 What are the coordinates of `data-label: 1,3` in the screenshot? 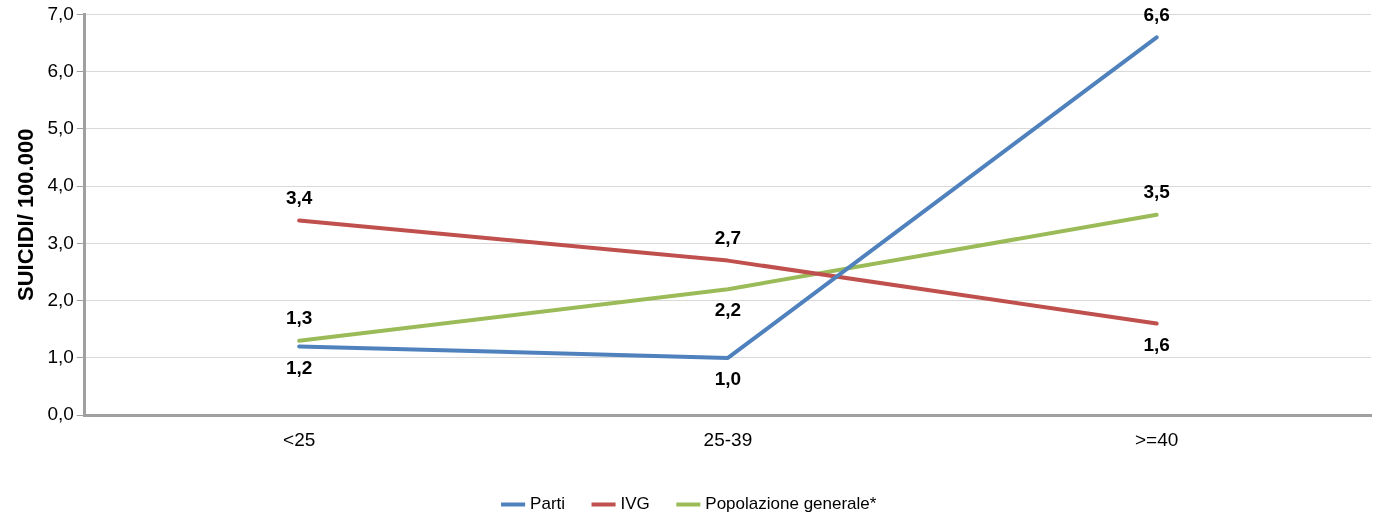 It's located at (299, 317).